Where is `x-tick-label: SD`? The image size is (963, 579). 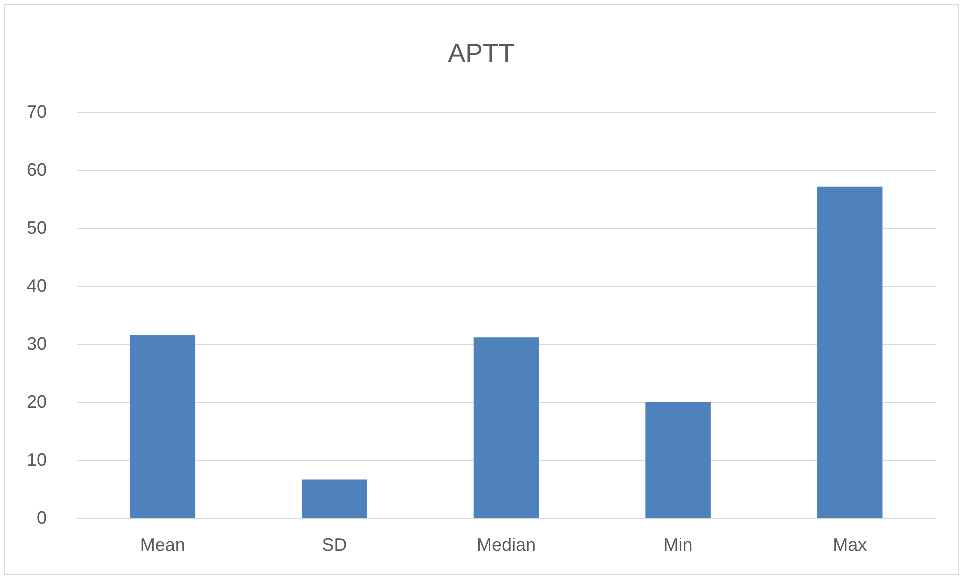
x-tick-label: SD is located at coordinates (335, 545).